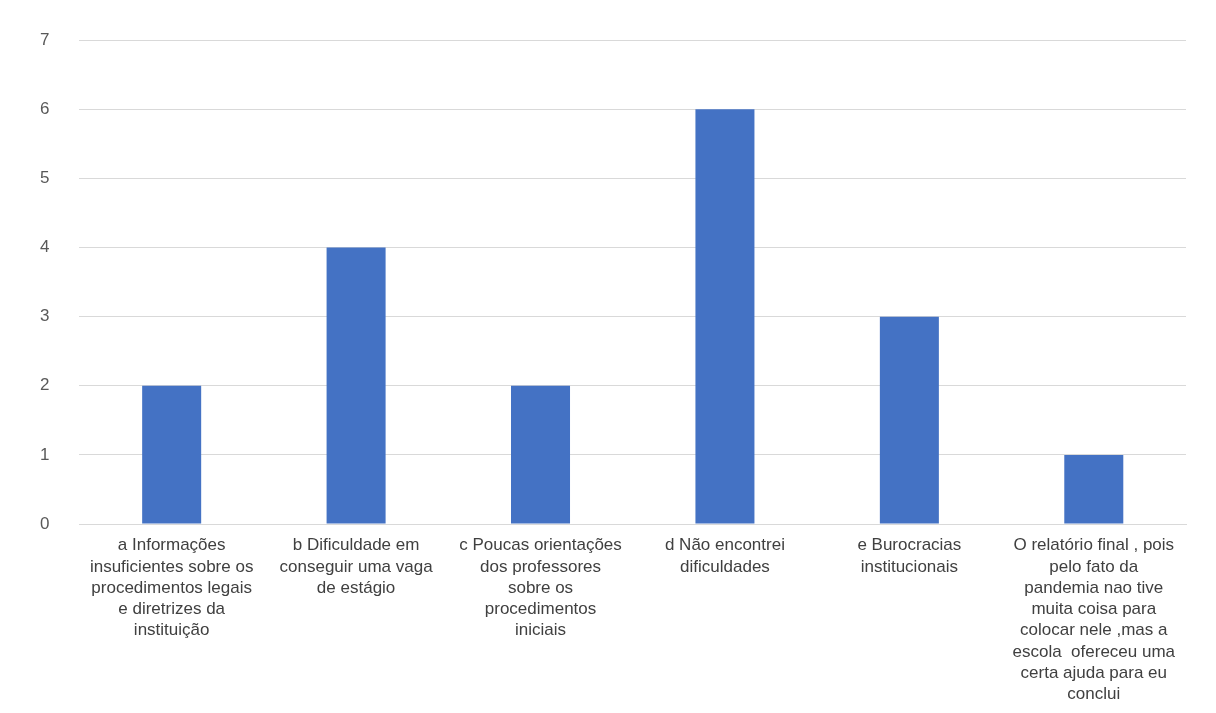 The image size is (1216, 713). I want to click on x-tick-label: d Não encontrei dificuldades, so click(724, 555).